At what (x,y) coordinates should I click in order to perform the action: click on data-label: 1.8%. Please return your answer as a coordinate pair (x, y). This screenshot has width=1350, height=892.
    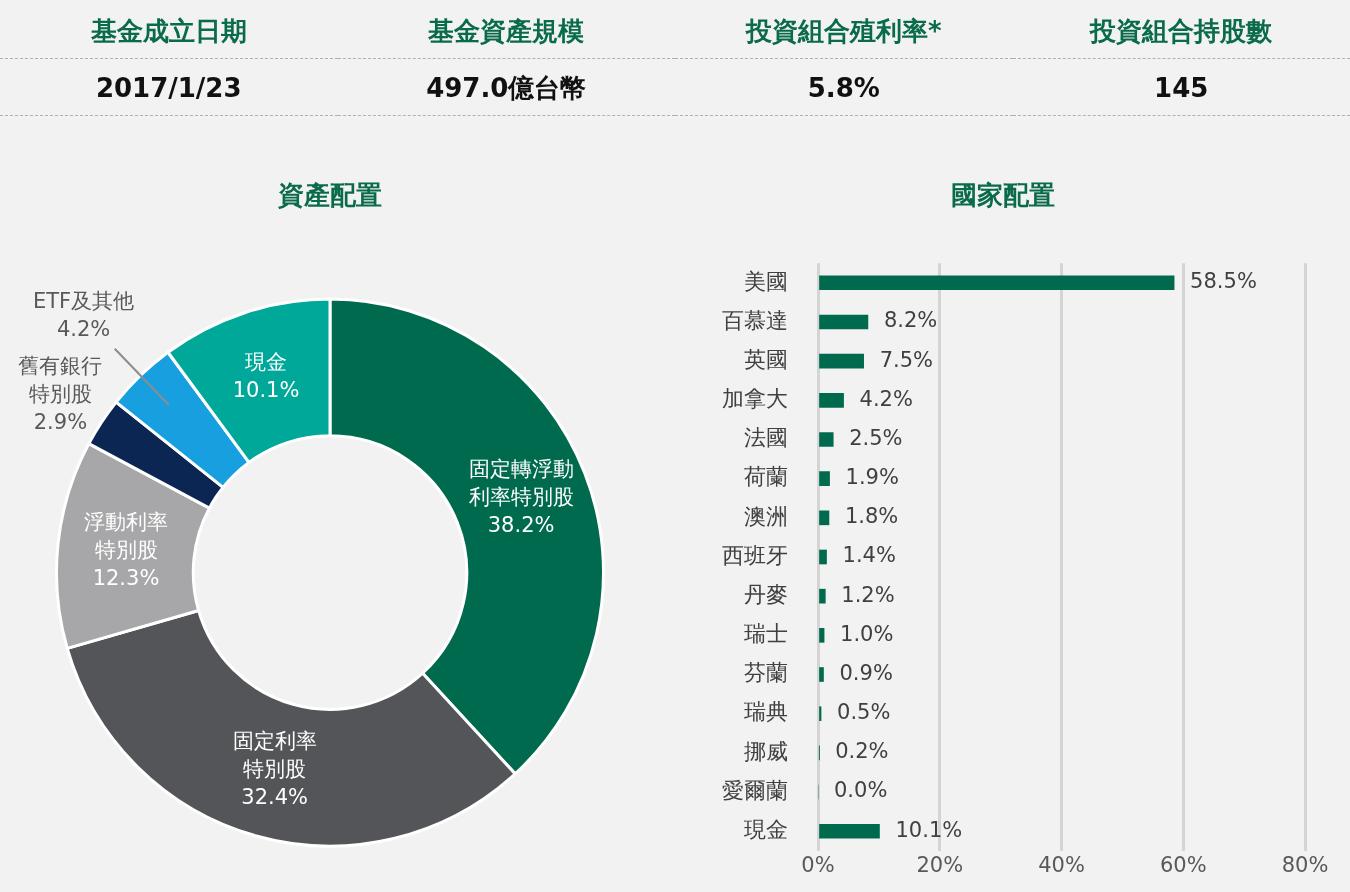
    Looking at the image, I should click on (871, 516).